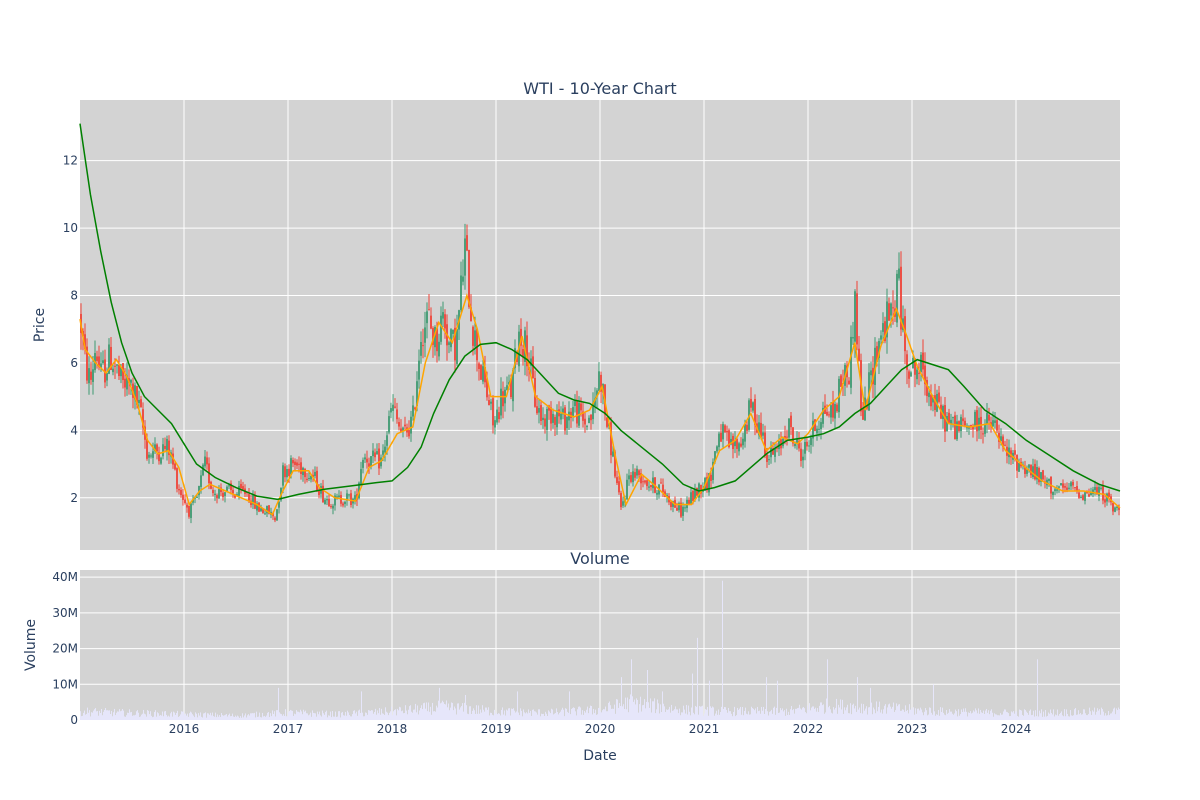 This screenshot has height=800, width=1200. What do you see at coordinates (65, 649) in the screenshot?
I see `volume-y-tick-label-2: 20M` at bounding box center [65, 649].